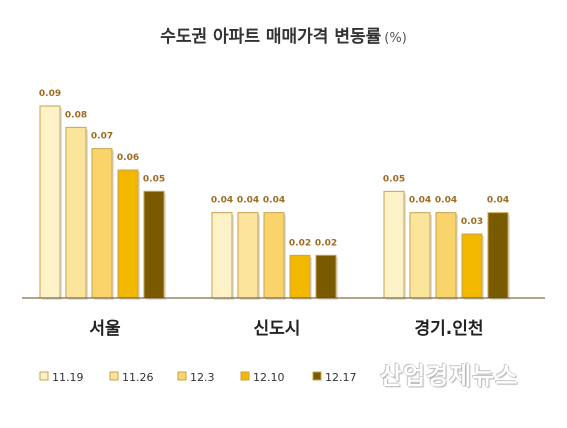 This screenshot has width=567, height=428. What do you see at coordinates (68, 377) in the screenshot?
I see `legend-label: 11.19` at bounding box center [68, 377].